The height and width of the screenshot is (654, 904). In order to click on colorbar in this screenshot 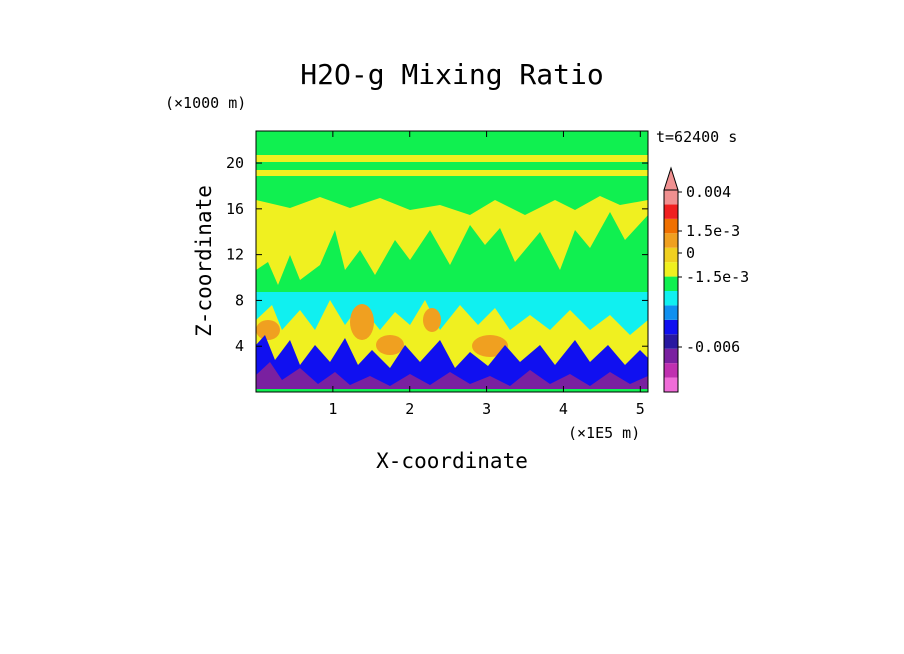, I will do `click(671, 279)`.